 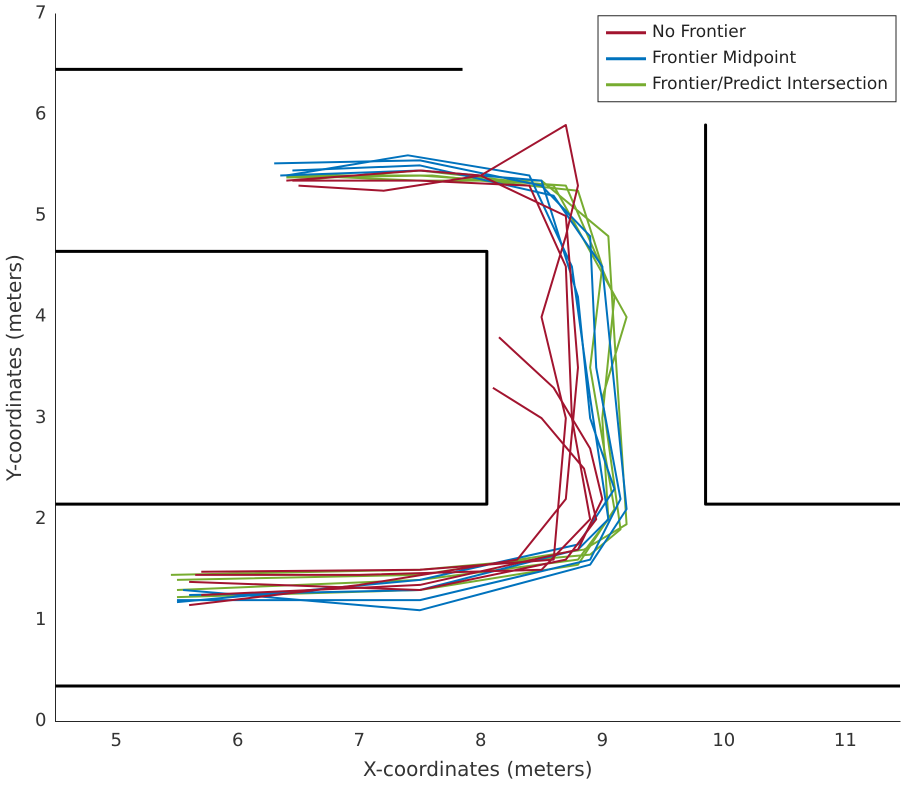 I want to click on y-tick-label: 1, so click(x=40, y=619).